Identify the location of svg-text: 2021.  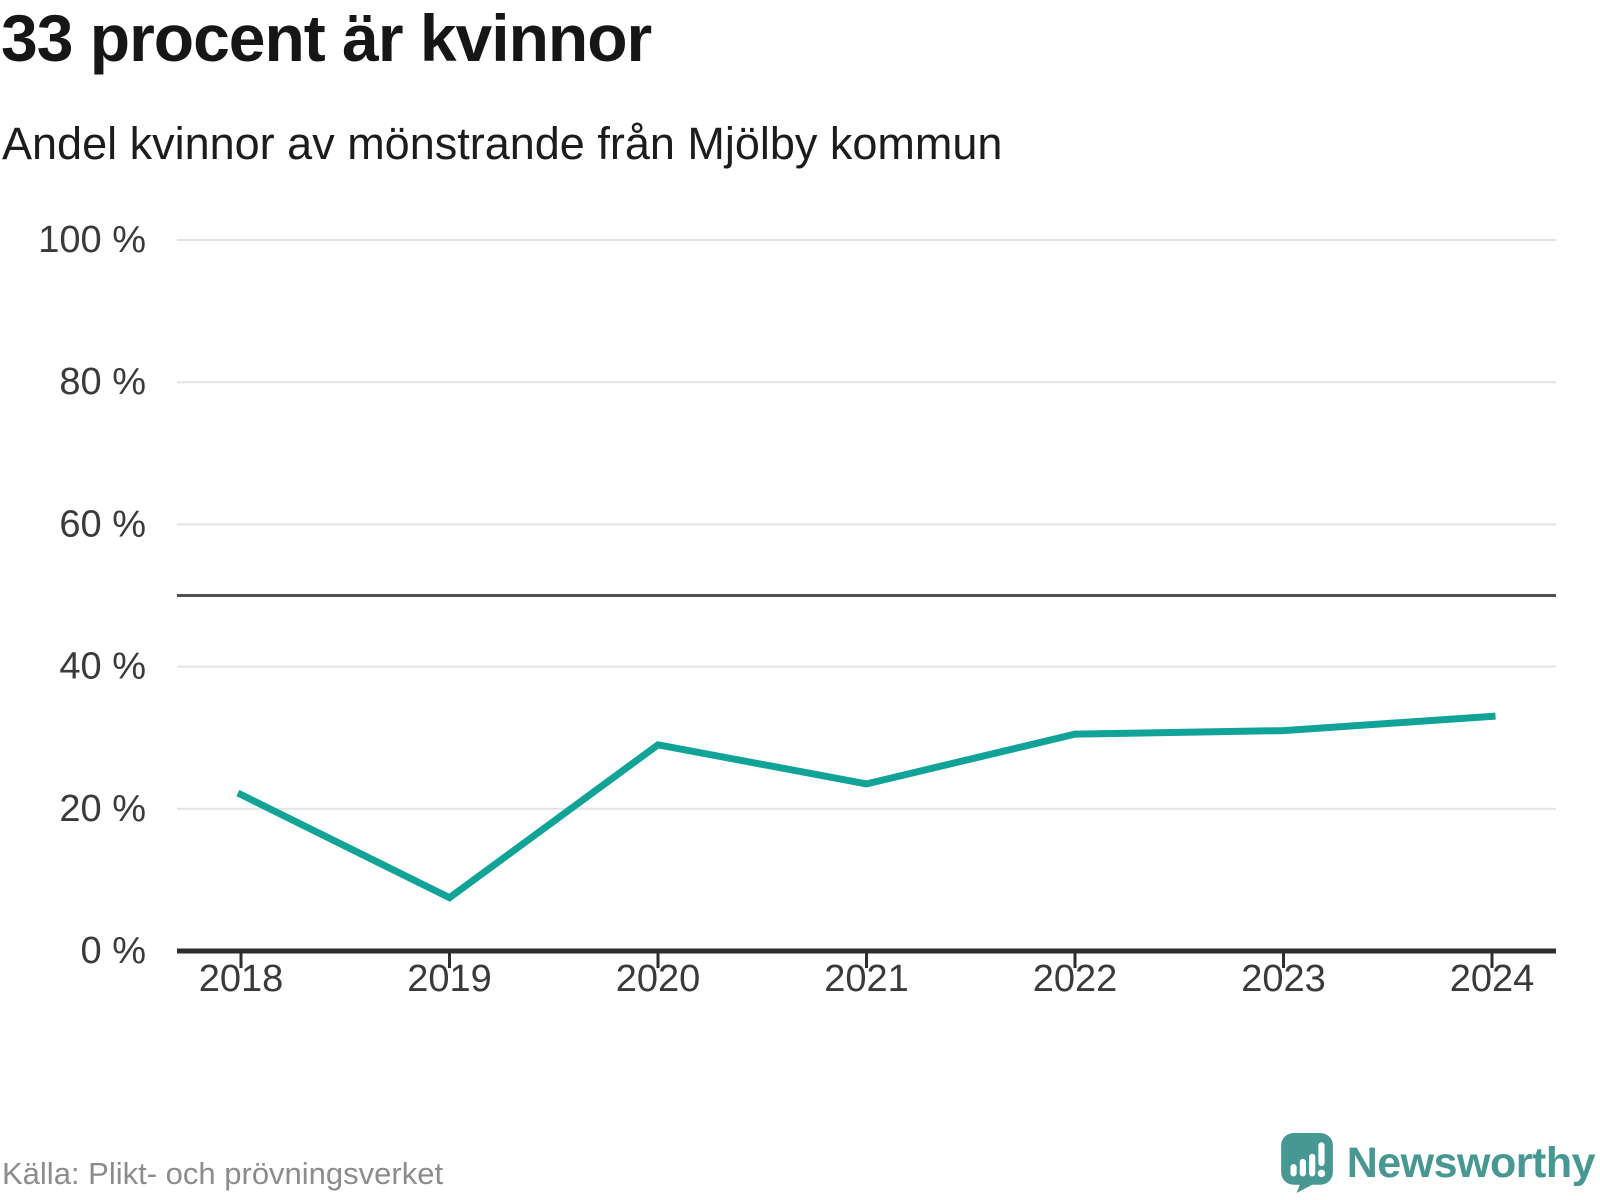
(866, 979).